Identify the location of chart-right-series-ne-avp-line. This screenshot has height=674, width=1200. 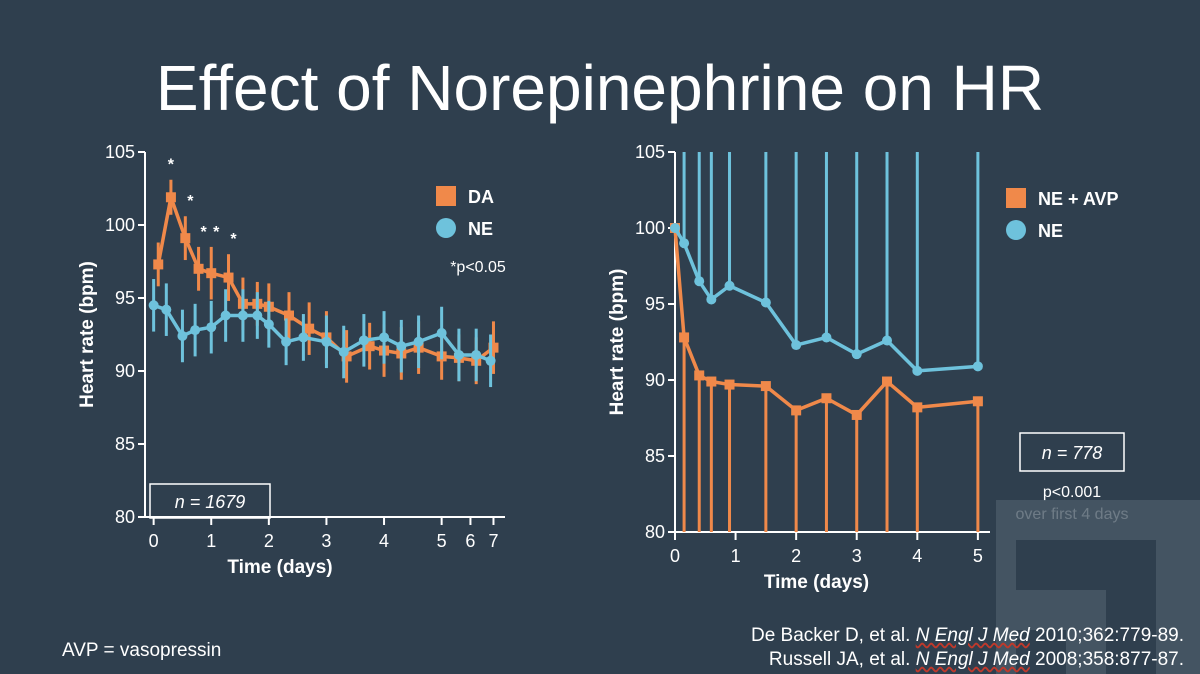
(826, 322).